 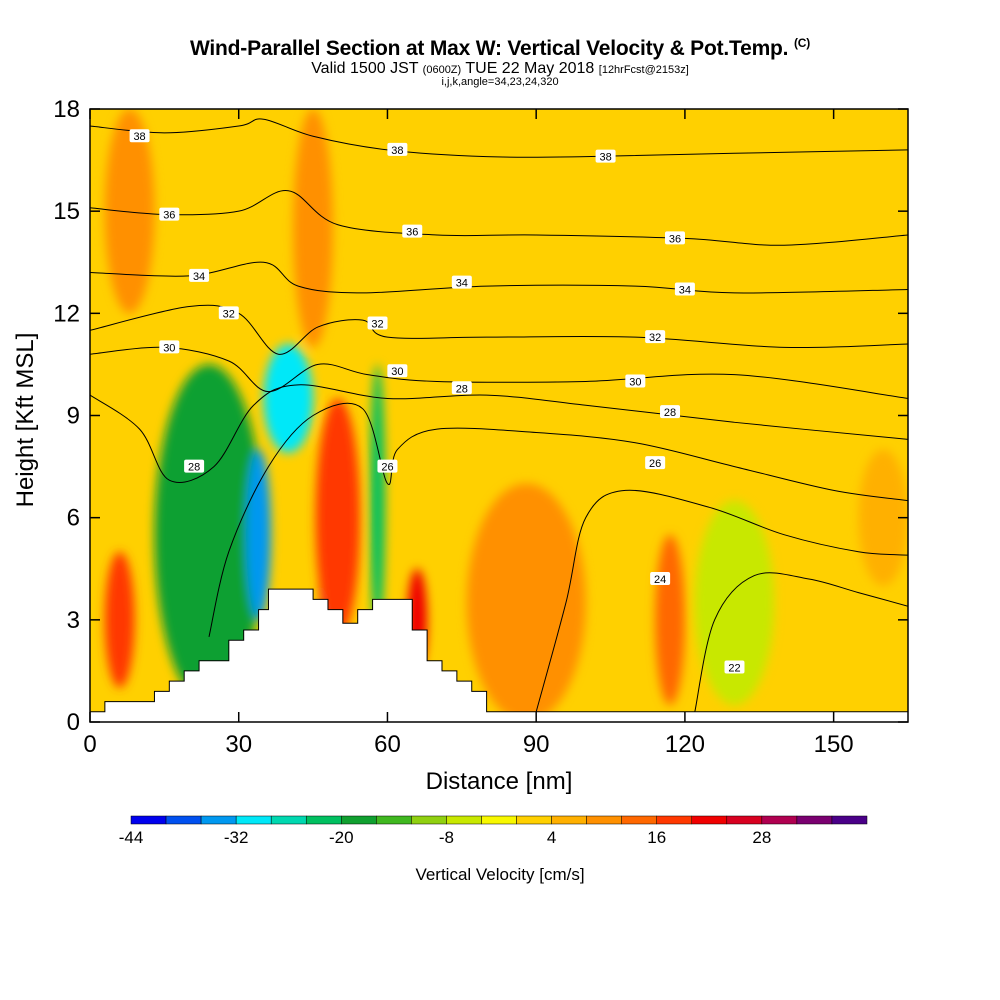 What do you see at coordinates (656, 837) in the screenshot?
I see `colorbar-tick-label: 16` at bounding box center [656, 837].